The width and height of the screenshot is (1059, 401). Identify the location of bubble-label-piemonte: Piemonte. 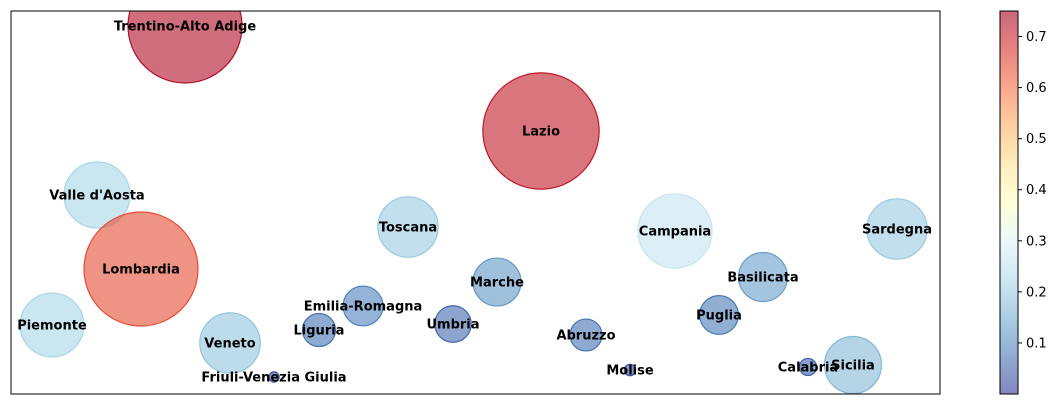
(52, 326).